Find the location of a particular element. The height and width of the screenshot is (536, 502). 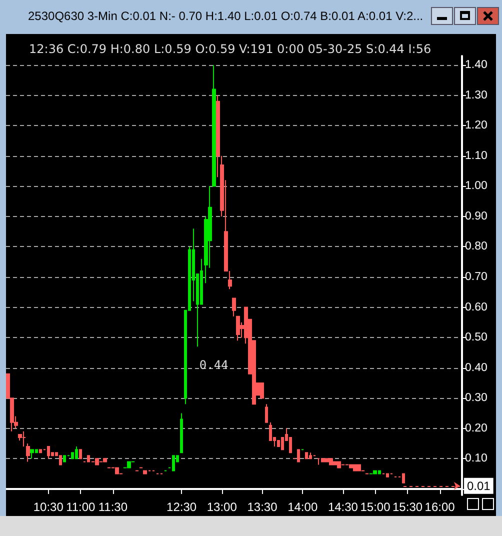

x-tick-label: 12:30 is located at coordinates (181, 507).